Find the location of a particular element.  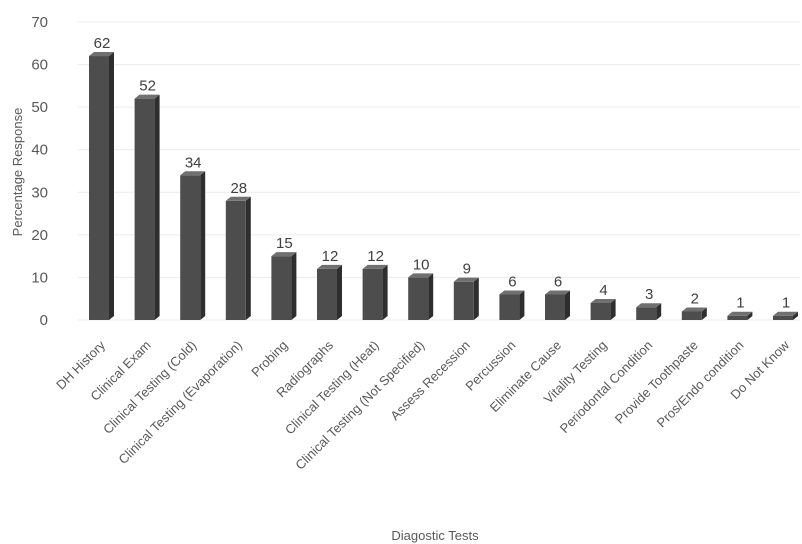

y-axis-ticks: 0 10 20 30 40 50 60 70 is located at coordinates (39, 171).